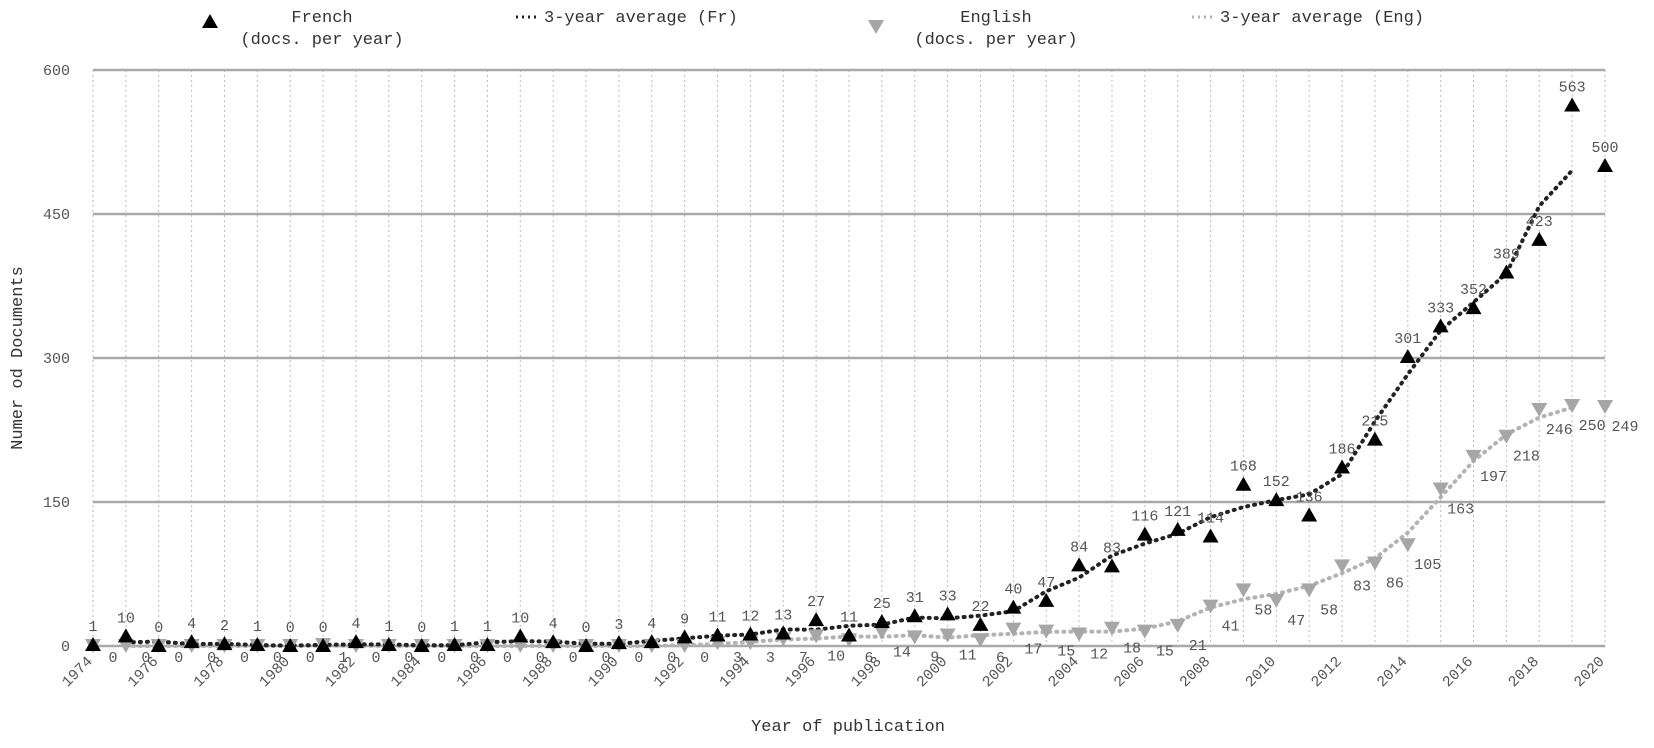 Image resolution: width=1654 pixels, height=748 pixels. Describe the element at coordinates (1322, 18) in the screenshot. I see `legend-label-eng-average: 3-year average (Eng)` at that location.